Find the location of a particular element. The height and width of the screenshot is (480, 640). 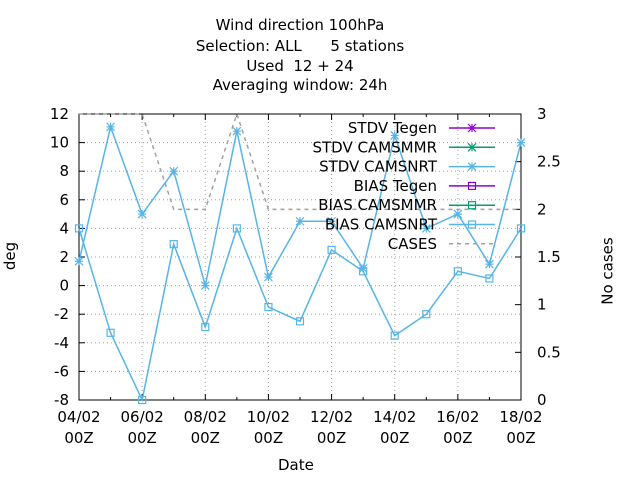

x-tick-label: 06/02 is located at coordinates (142, 417).